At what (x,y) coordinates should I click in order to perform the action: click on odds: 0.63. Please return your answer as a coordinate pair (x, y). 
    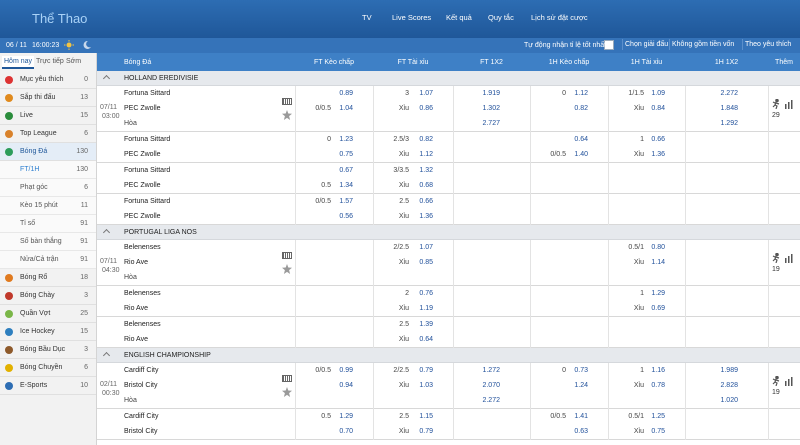
    Looking at the image, I should click on (581, 431).